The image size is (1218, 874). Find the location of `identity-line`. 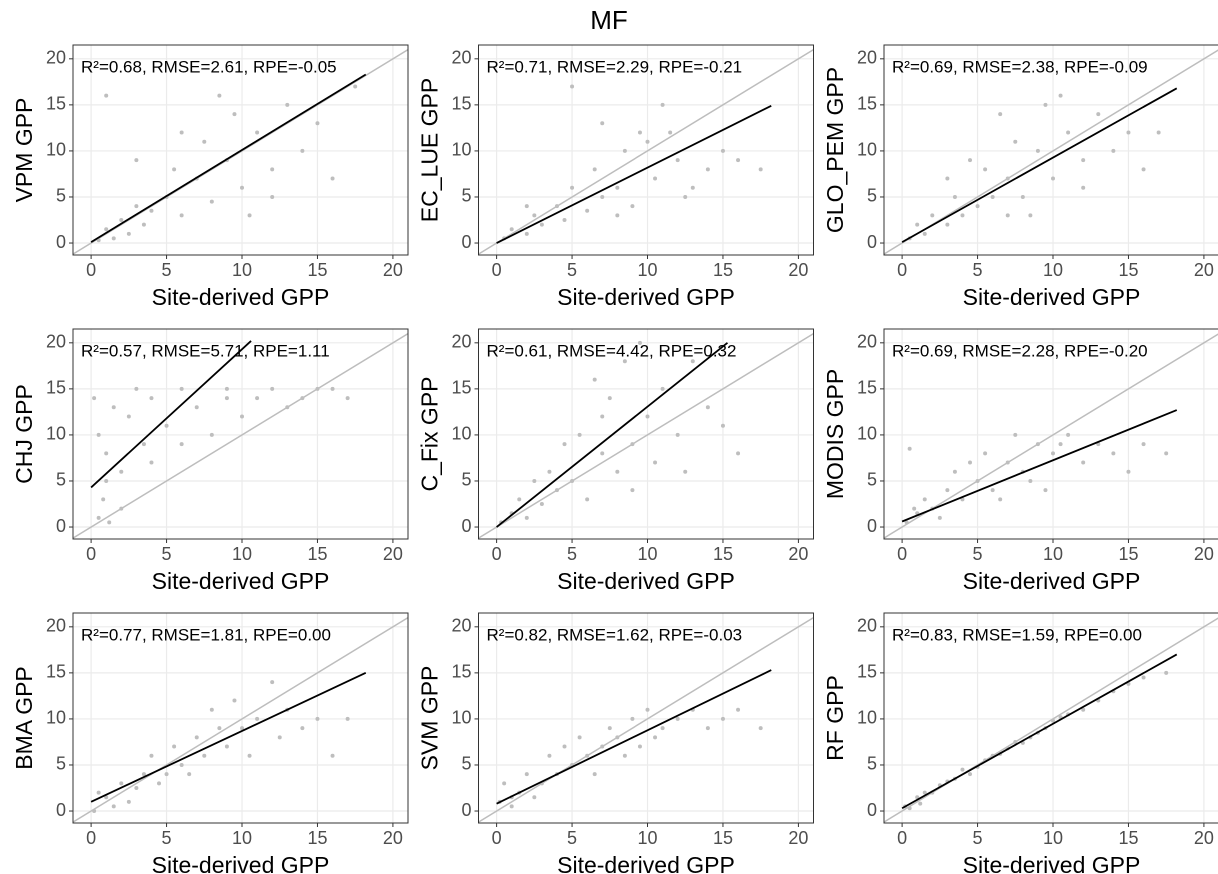

identity-line is located at coordinates (646, 151).